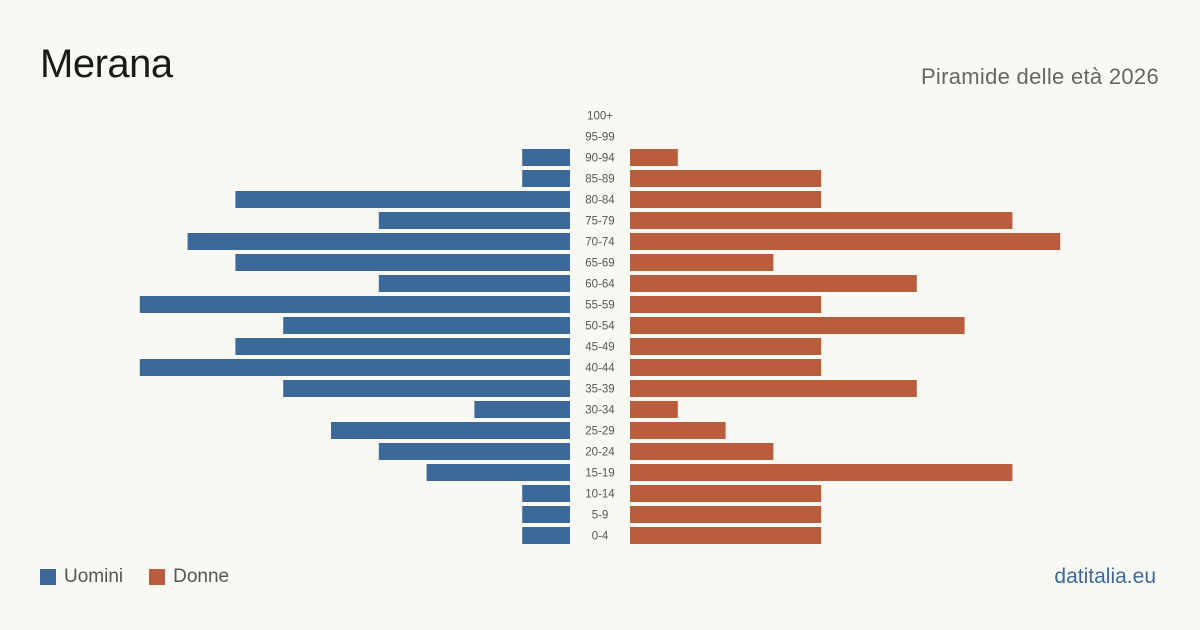 The height and width of the screenshot is (630, 1200). Describe the element at coordinates (599, 348) in the screenshot. I see `age-label-45-49: 45-49` at that location.